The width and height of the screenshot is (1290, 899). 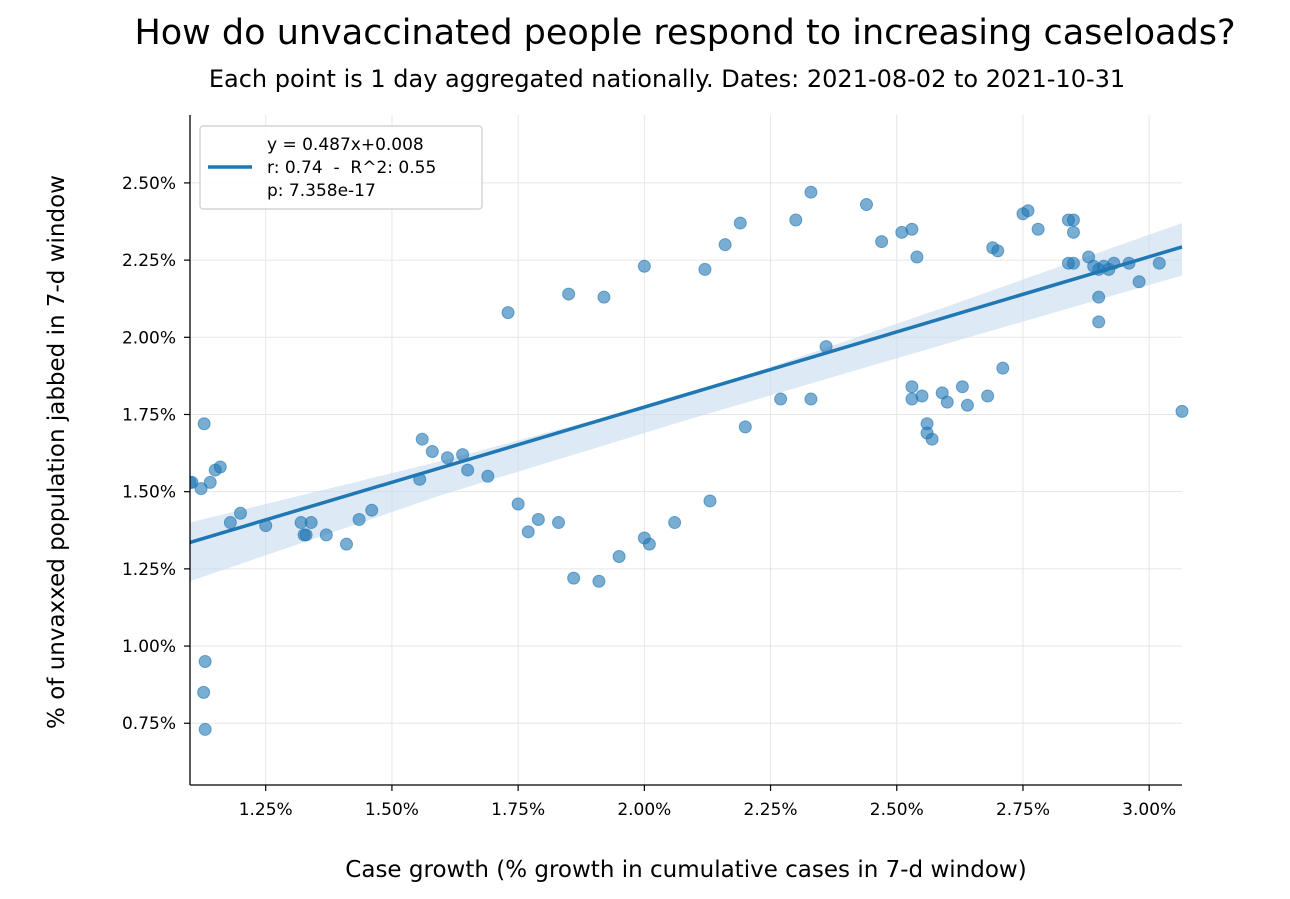 What do you see at coordinates (897, 810) in the screenshot?
I see `x-tick-label: 2.50%` at bounding box center [897, 810].